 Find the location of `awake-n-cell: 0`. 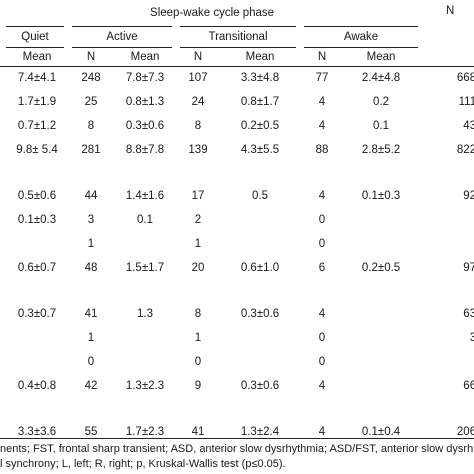

awake-n-cell: 0 is located at coordinates (322, 362).